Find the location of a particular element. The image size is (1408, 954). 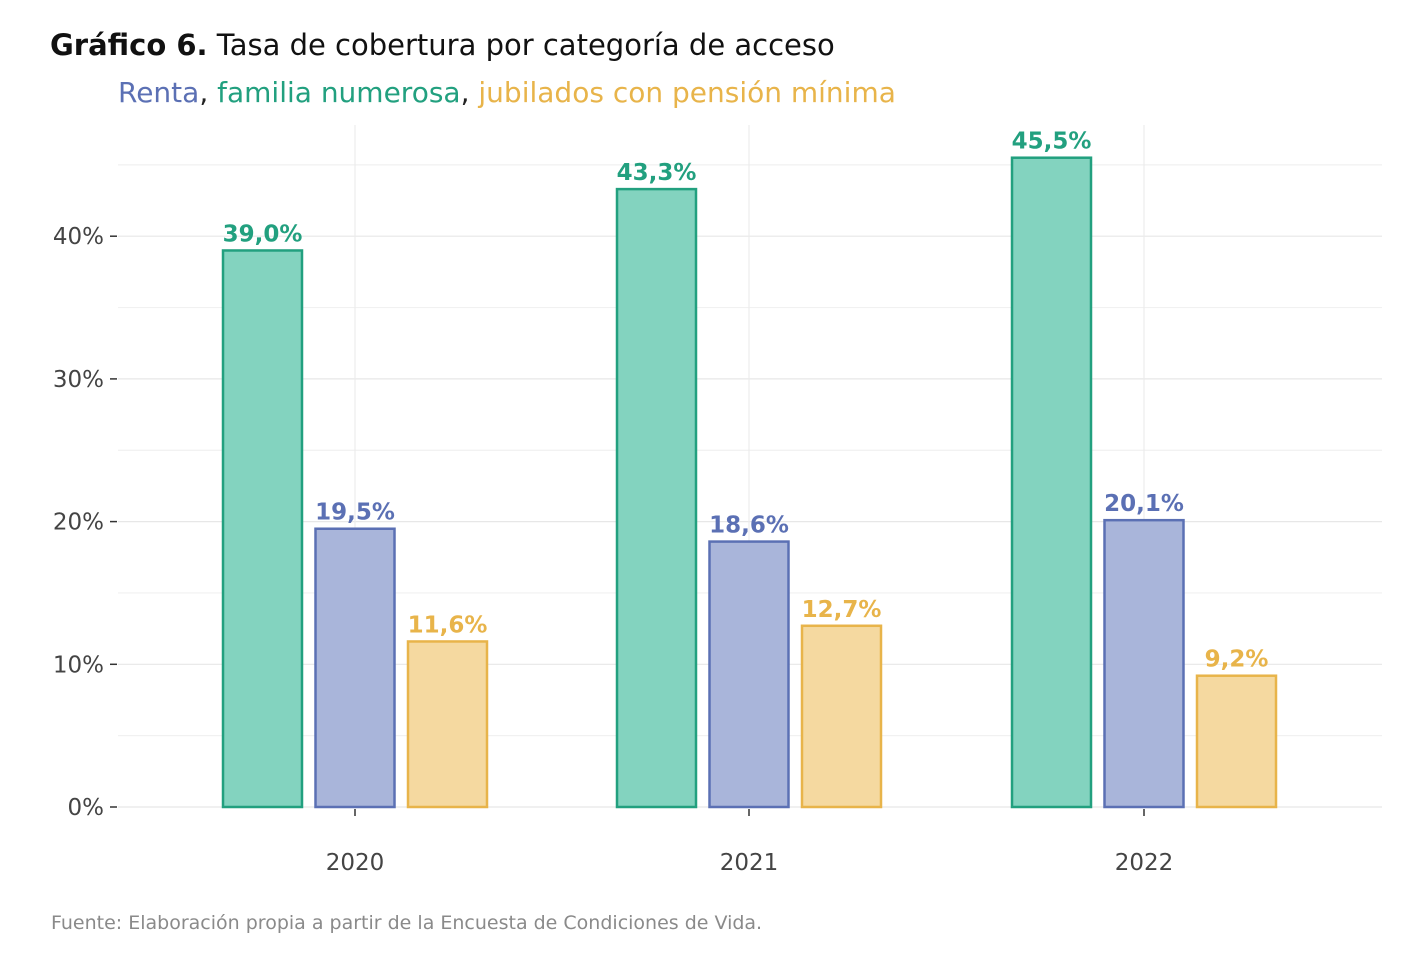

bar-value-label: 11,6% is located at coordinates (448, 625).